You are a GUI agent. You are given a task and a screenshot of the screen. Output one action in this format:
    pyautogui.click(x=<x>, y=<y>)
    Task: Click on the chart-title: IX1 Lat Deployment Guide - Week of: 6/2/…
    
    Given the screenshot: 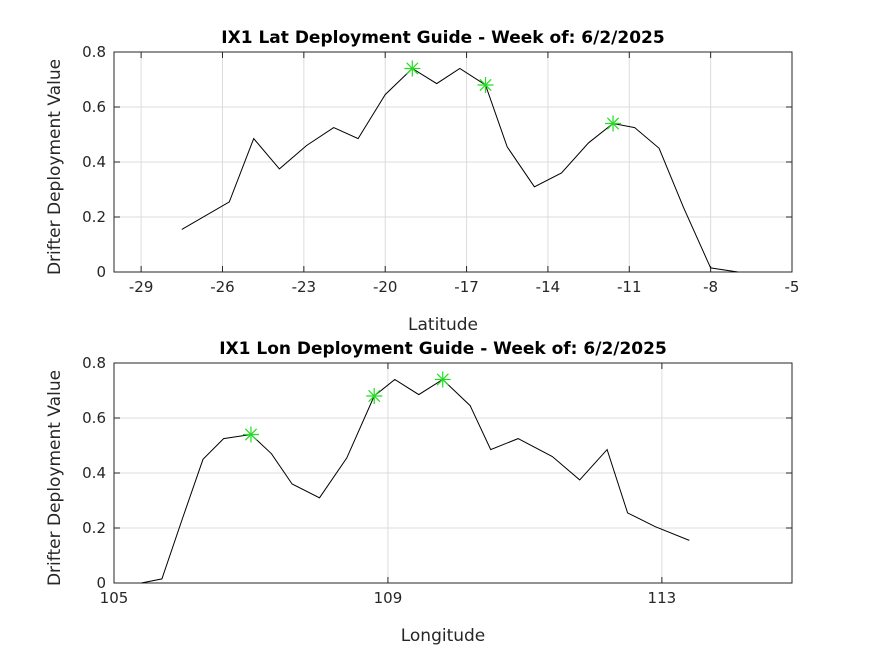 What is the action you would take?
    pyautogui.click(x=442, y=38)
    